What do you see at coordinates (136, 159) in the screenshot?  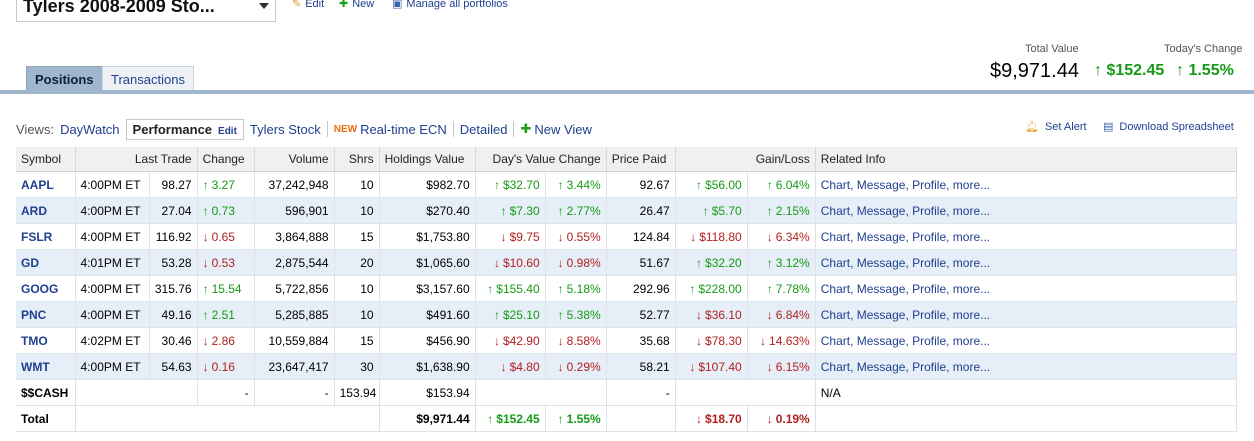 I see `col-last-trade: Last Trade` at bounding box center [136, 159].